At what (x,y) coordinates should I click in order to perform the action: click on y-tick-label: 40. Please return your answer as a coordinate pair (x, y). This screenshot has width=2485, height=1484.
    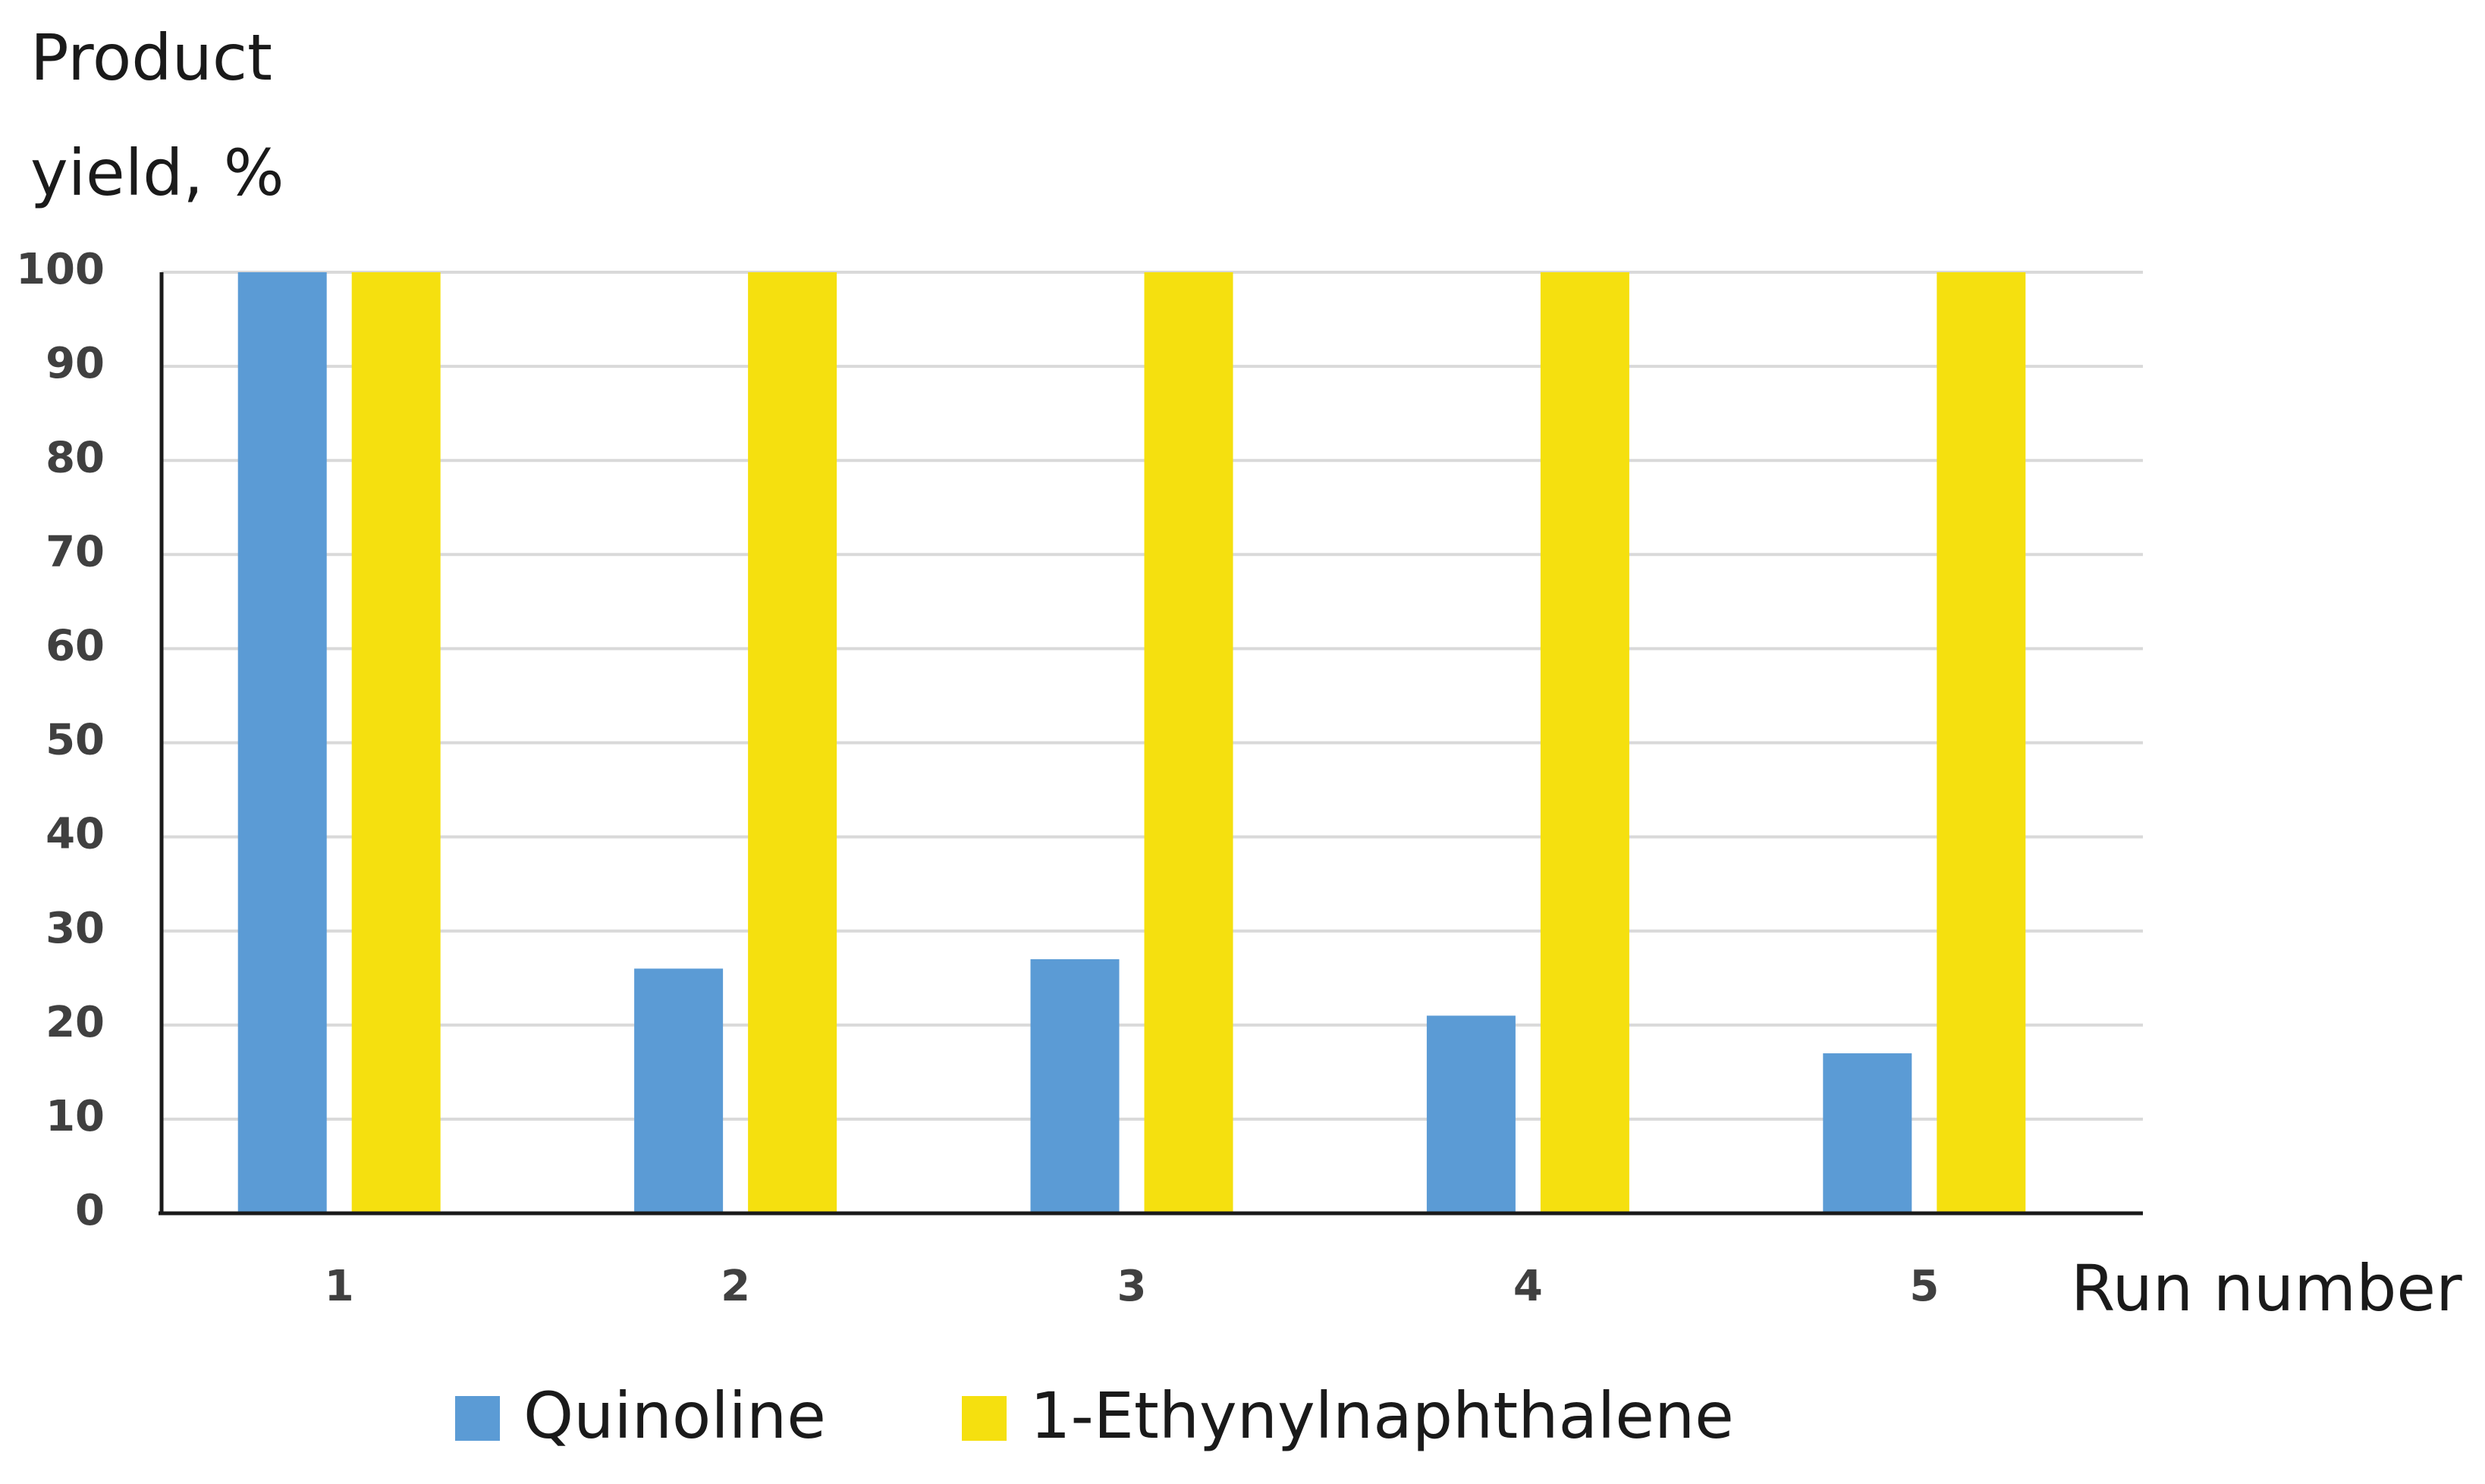
    Looking at the image, I should click on (75, 835).